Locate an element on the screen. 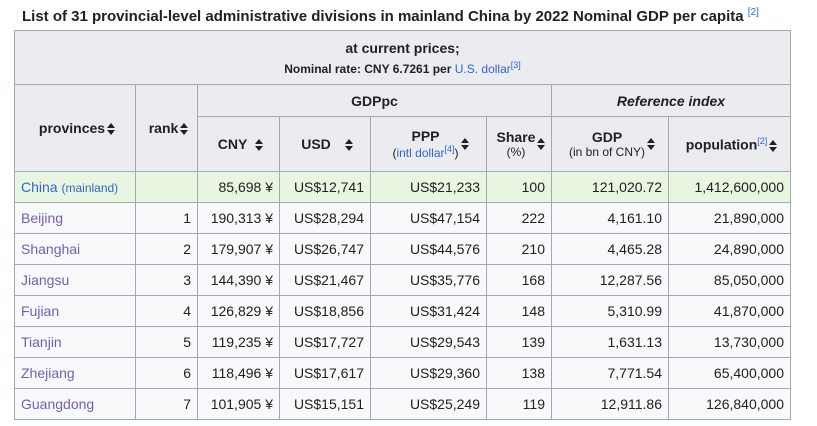 This screenshot has width=817, height=426. rank-cell: 3 is located at coordinates (166, 280).